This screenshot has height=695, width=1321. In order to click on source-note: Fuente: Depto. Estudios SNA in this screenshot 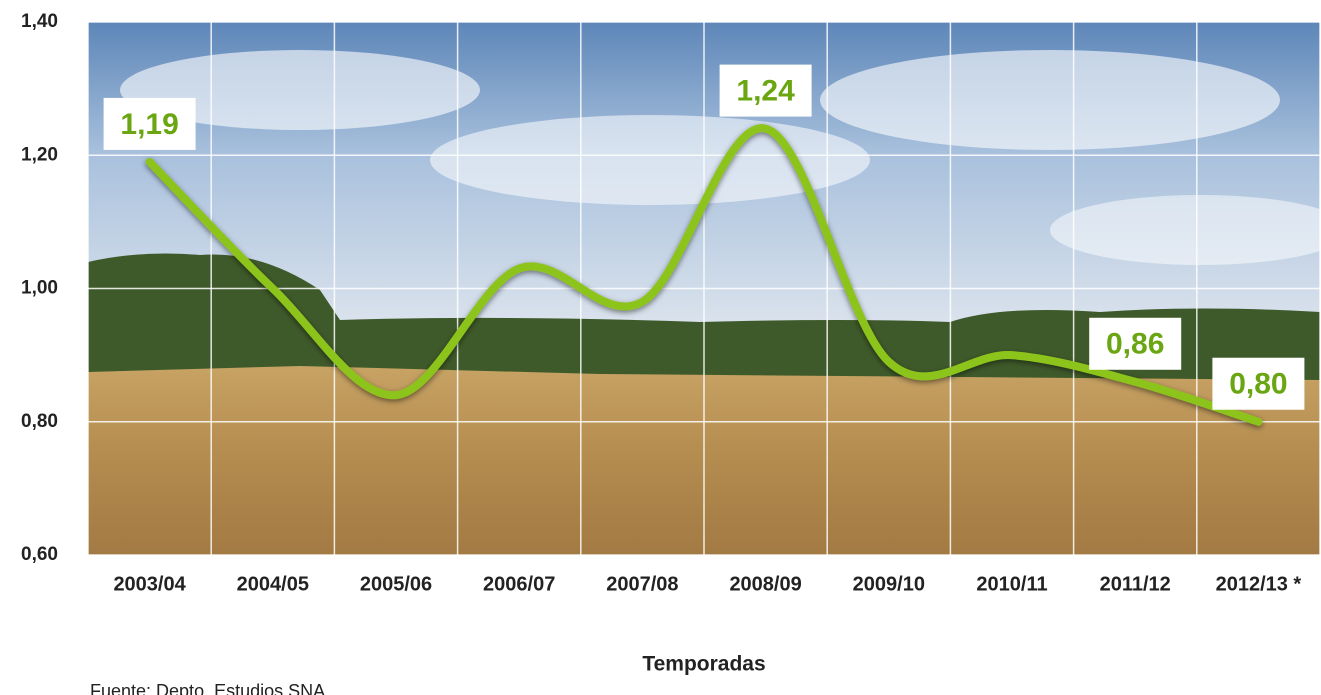, I will do `click(207, 688)`.